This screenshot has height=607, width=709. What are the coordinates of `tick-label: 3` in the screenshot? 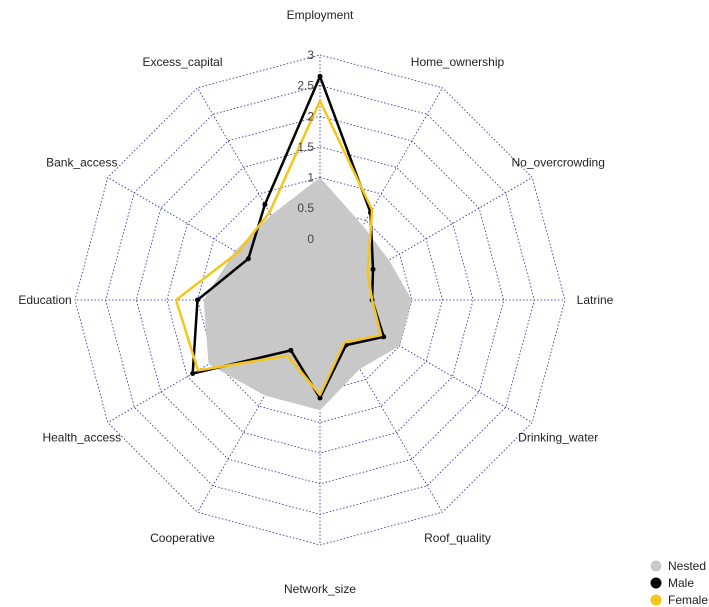 It's located at (310, 55).